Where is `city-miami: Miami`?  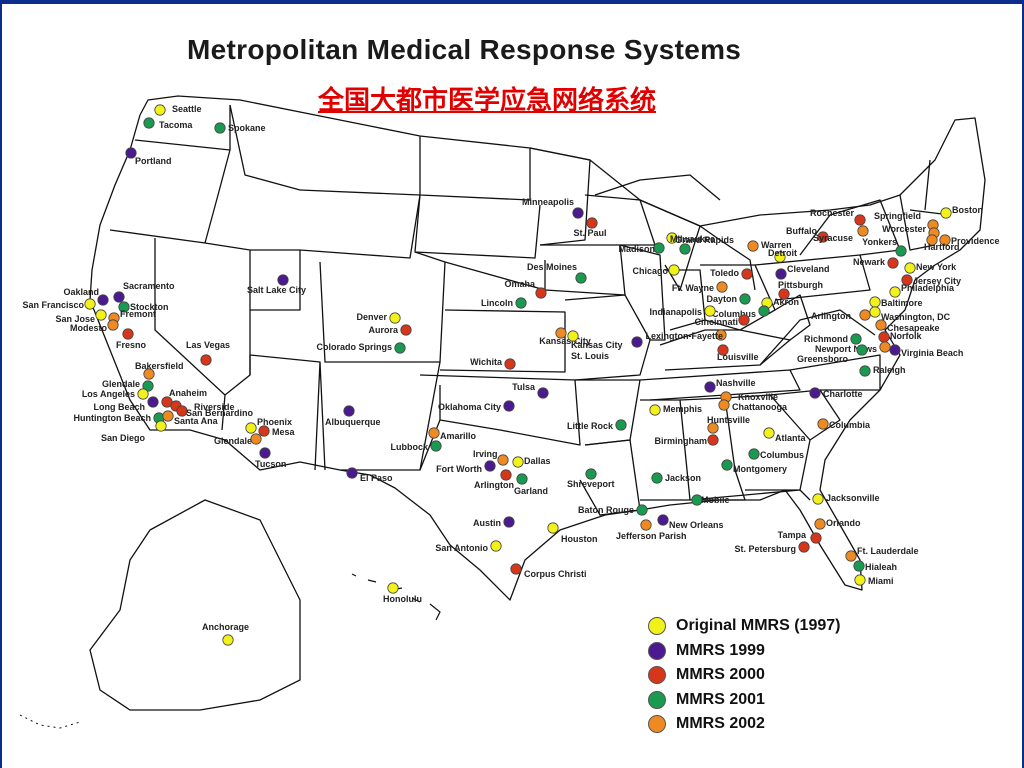 city-miami: Miami is located at coordinates (874, 580).